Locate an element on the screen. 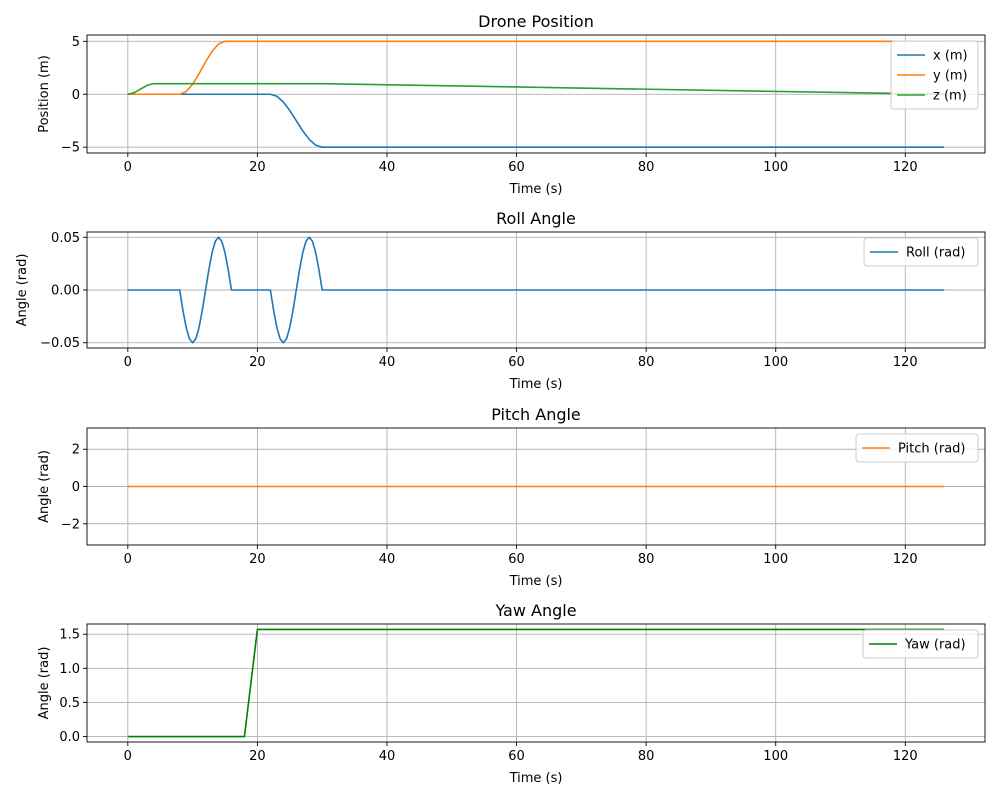 The height and width of the screenshot is (800, 1000). y-tick-label: −5 is located at coordinates (70, 148).